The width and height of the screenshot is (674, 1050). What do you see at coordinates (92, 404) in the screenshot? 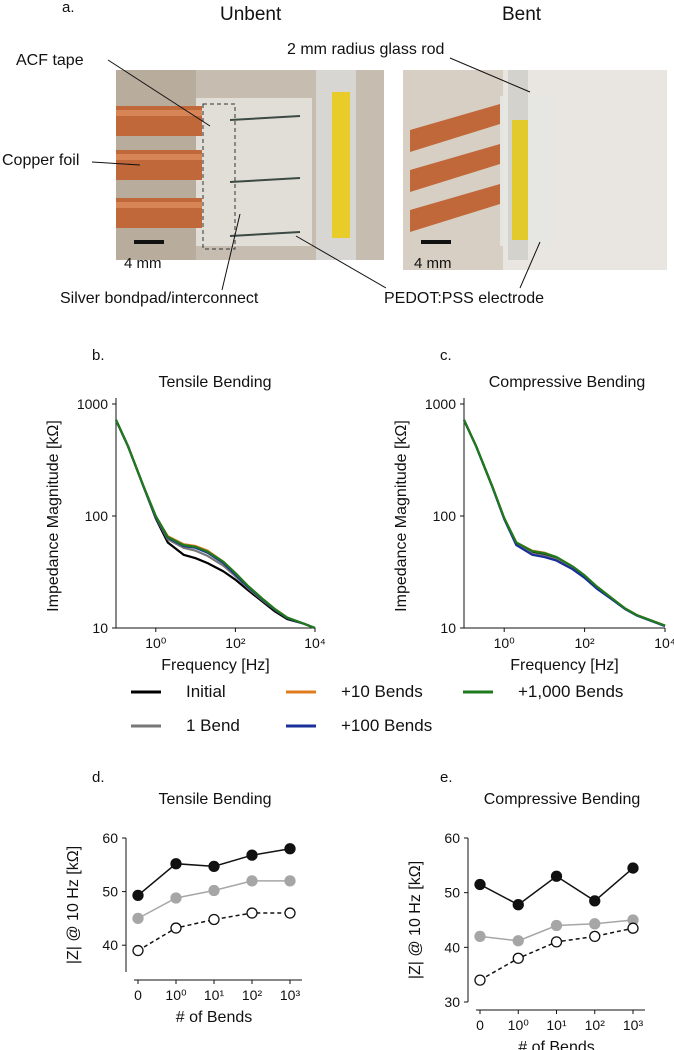
I see `y-tick-label: 1000` at bounding box center [92, 404].